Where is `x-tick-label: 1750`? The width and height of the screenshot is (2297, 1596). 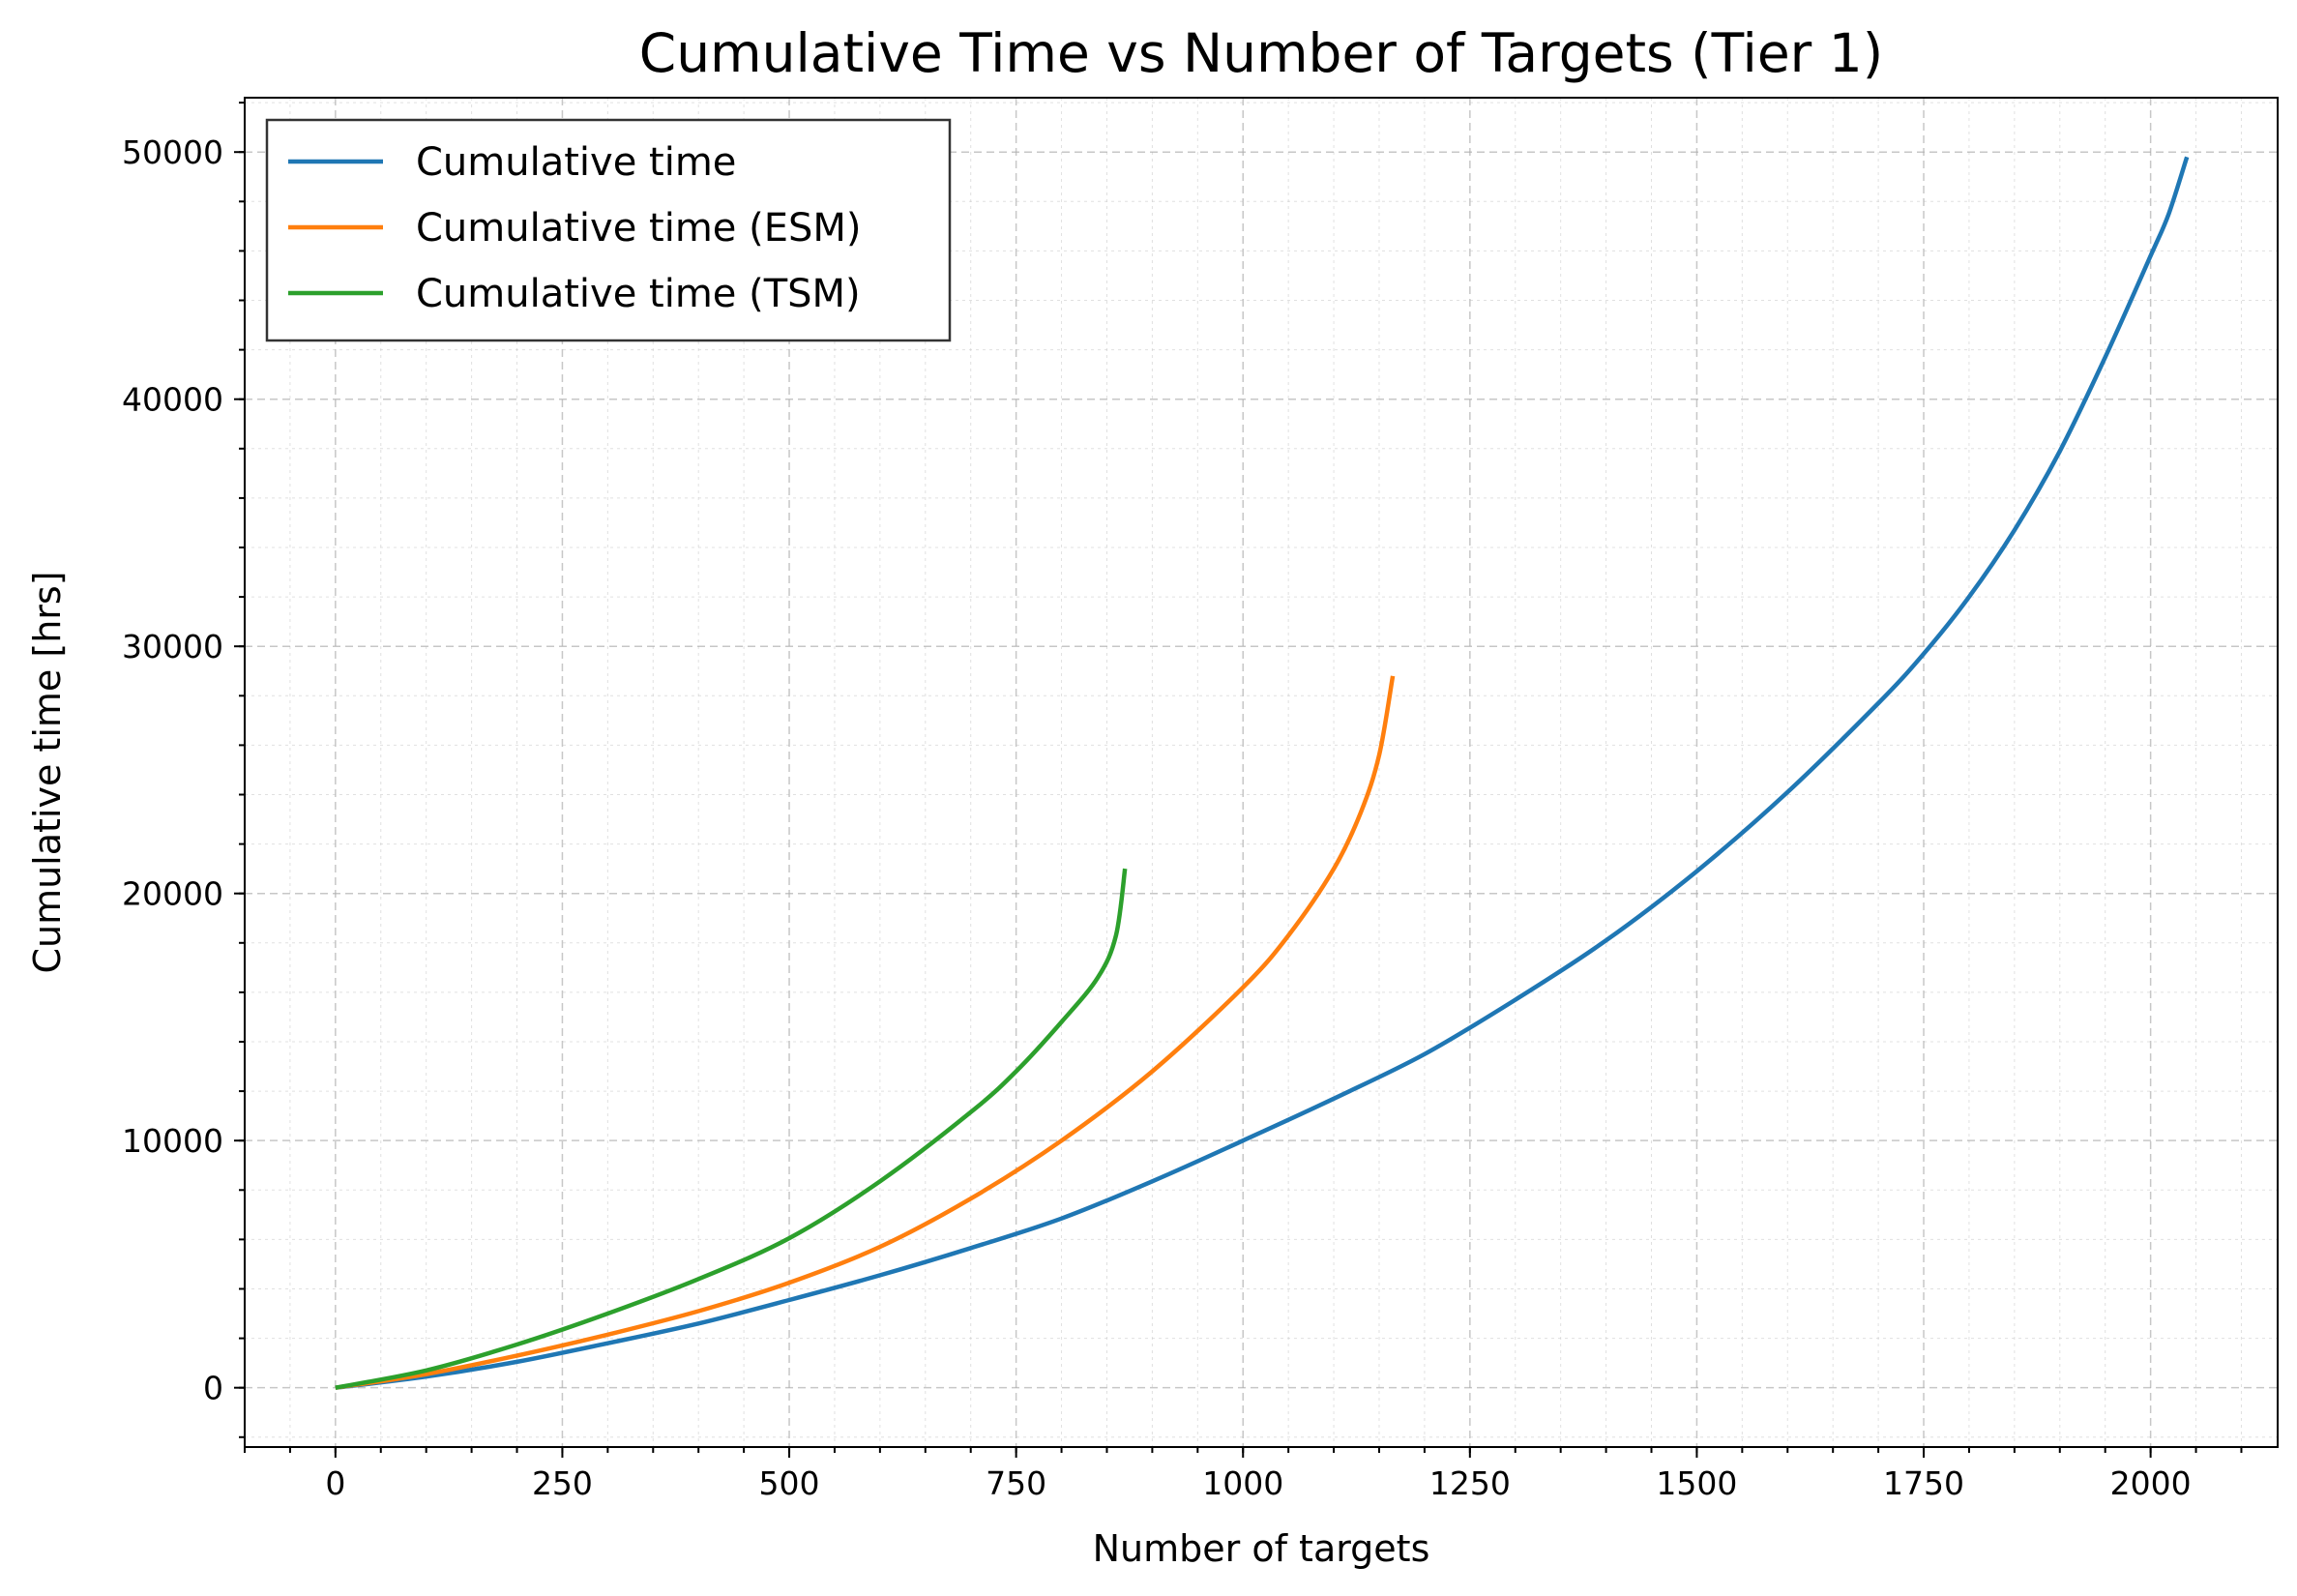
x-tick-label: 1750 is located at coordinates (1924, 1483).